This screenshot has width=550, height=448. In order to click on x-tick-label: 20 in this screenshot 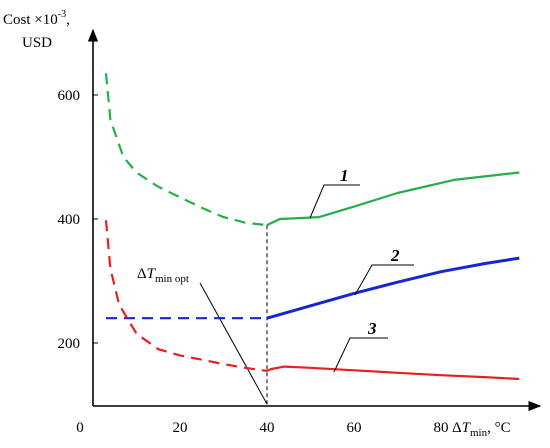, I will do `click(180, 428)`.